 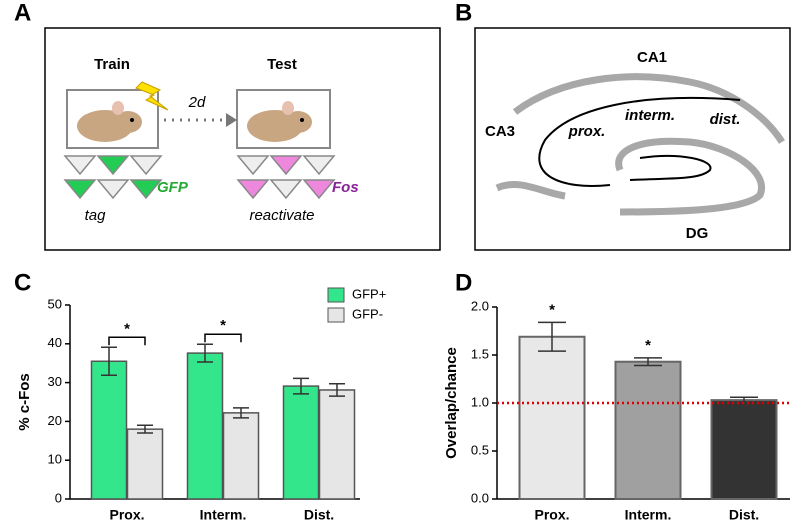 I want to click on y-tick-label: 40, so click(x=55, y=342).